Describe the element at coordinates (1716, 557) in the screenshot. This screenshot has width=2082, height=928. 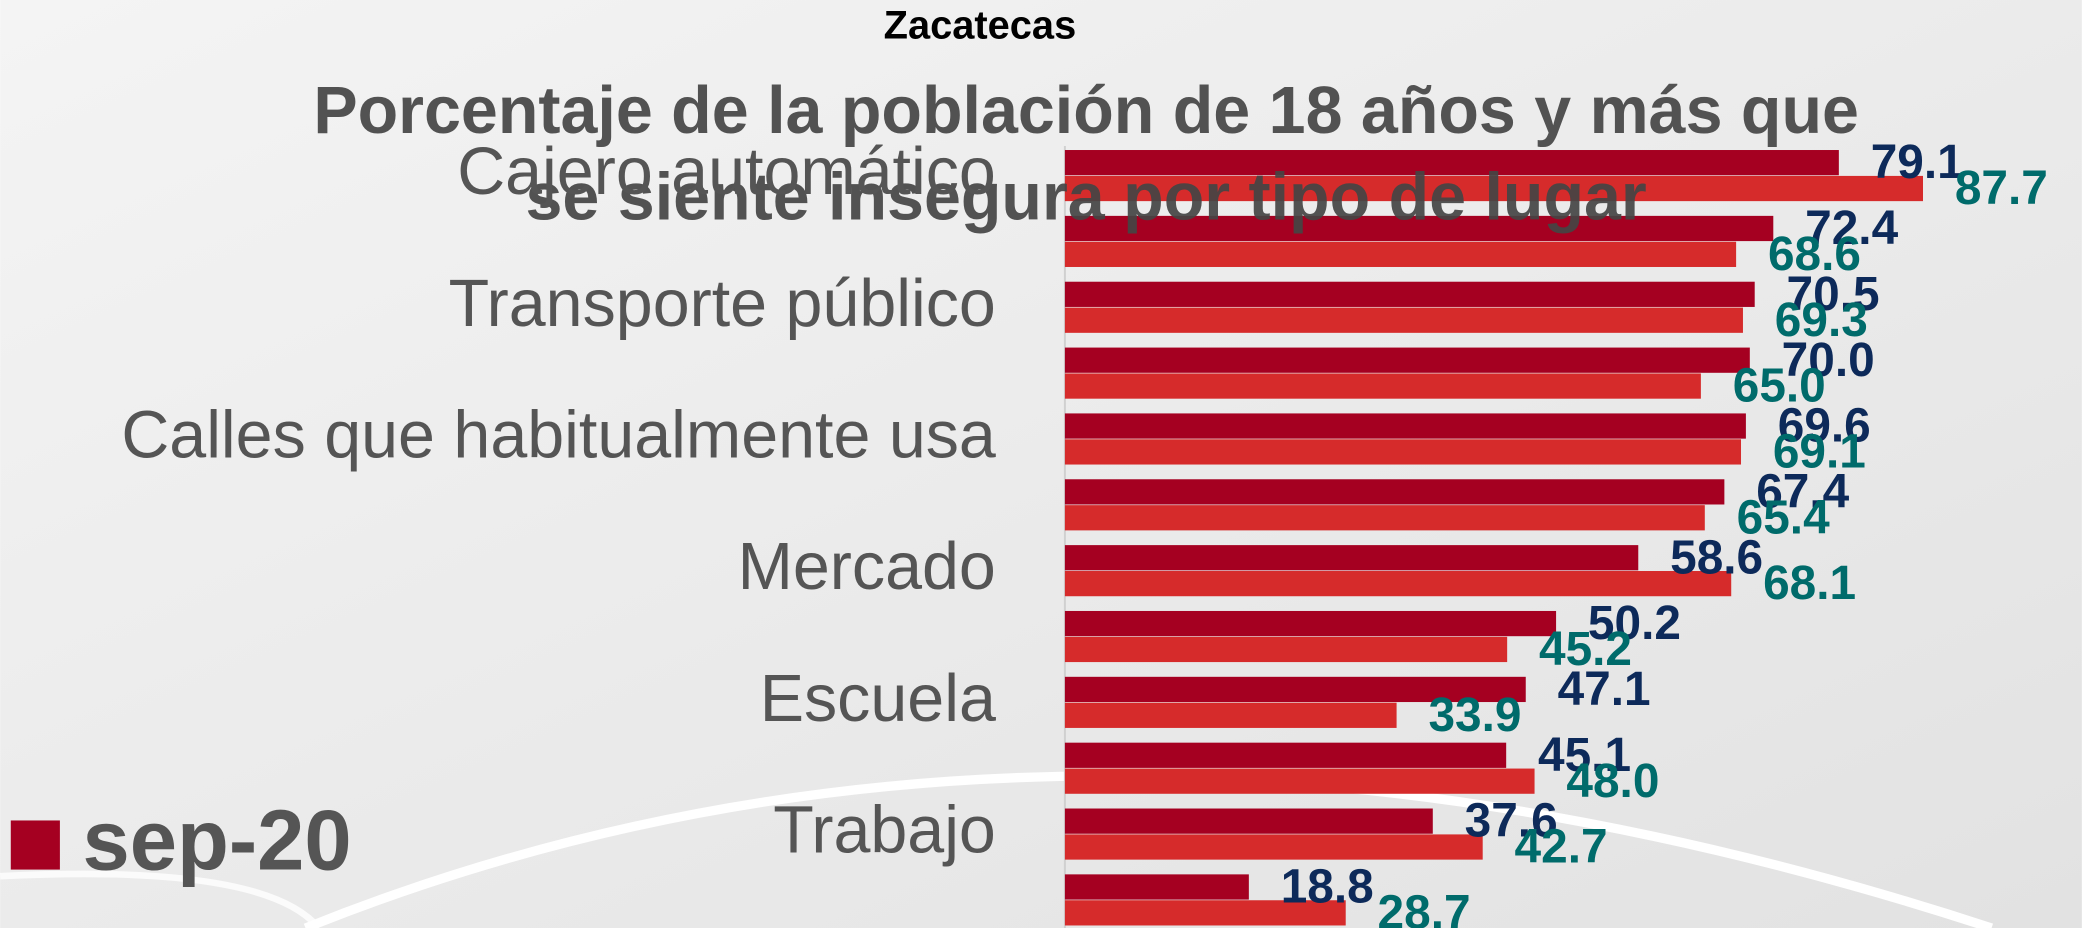
I see `value-label: 58.6` at that location.